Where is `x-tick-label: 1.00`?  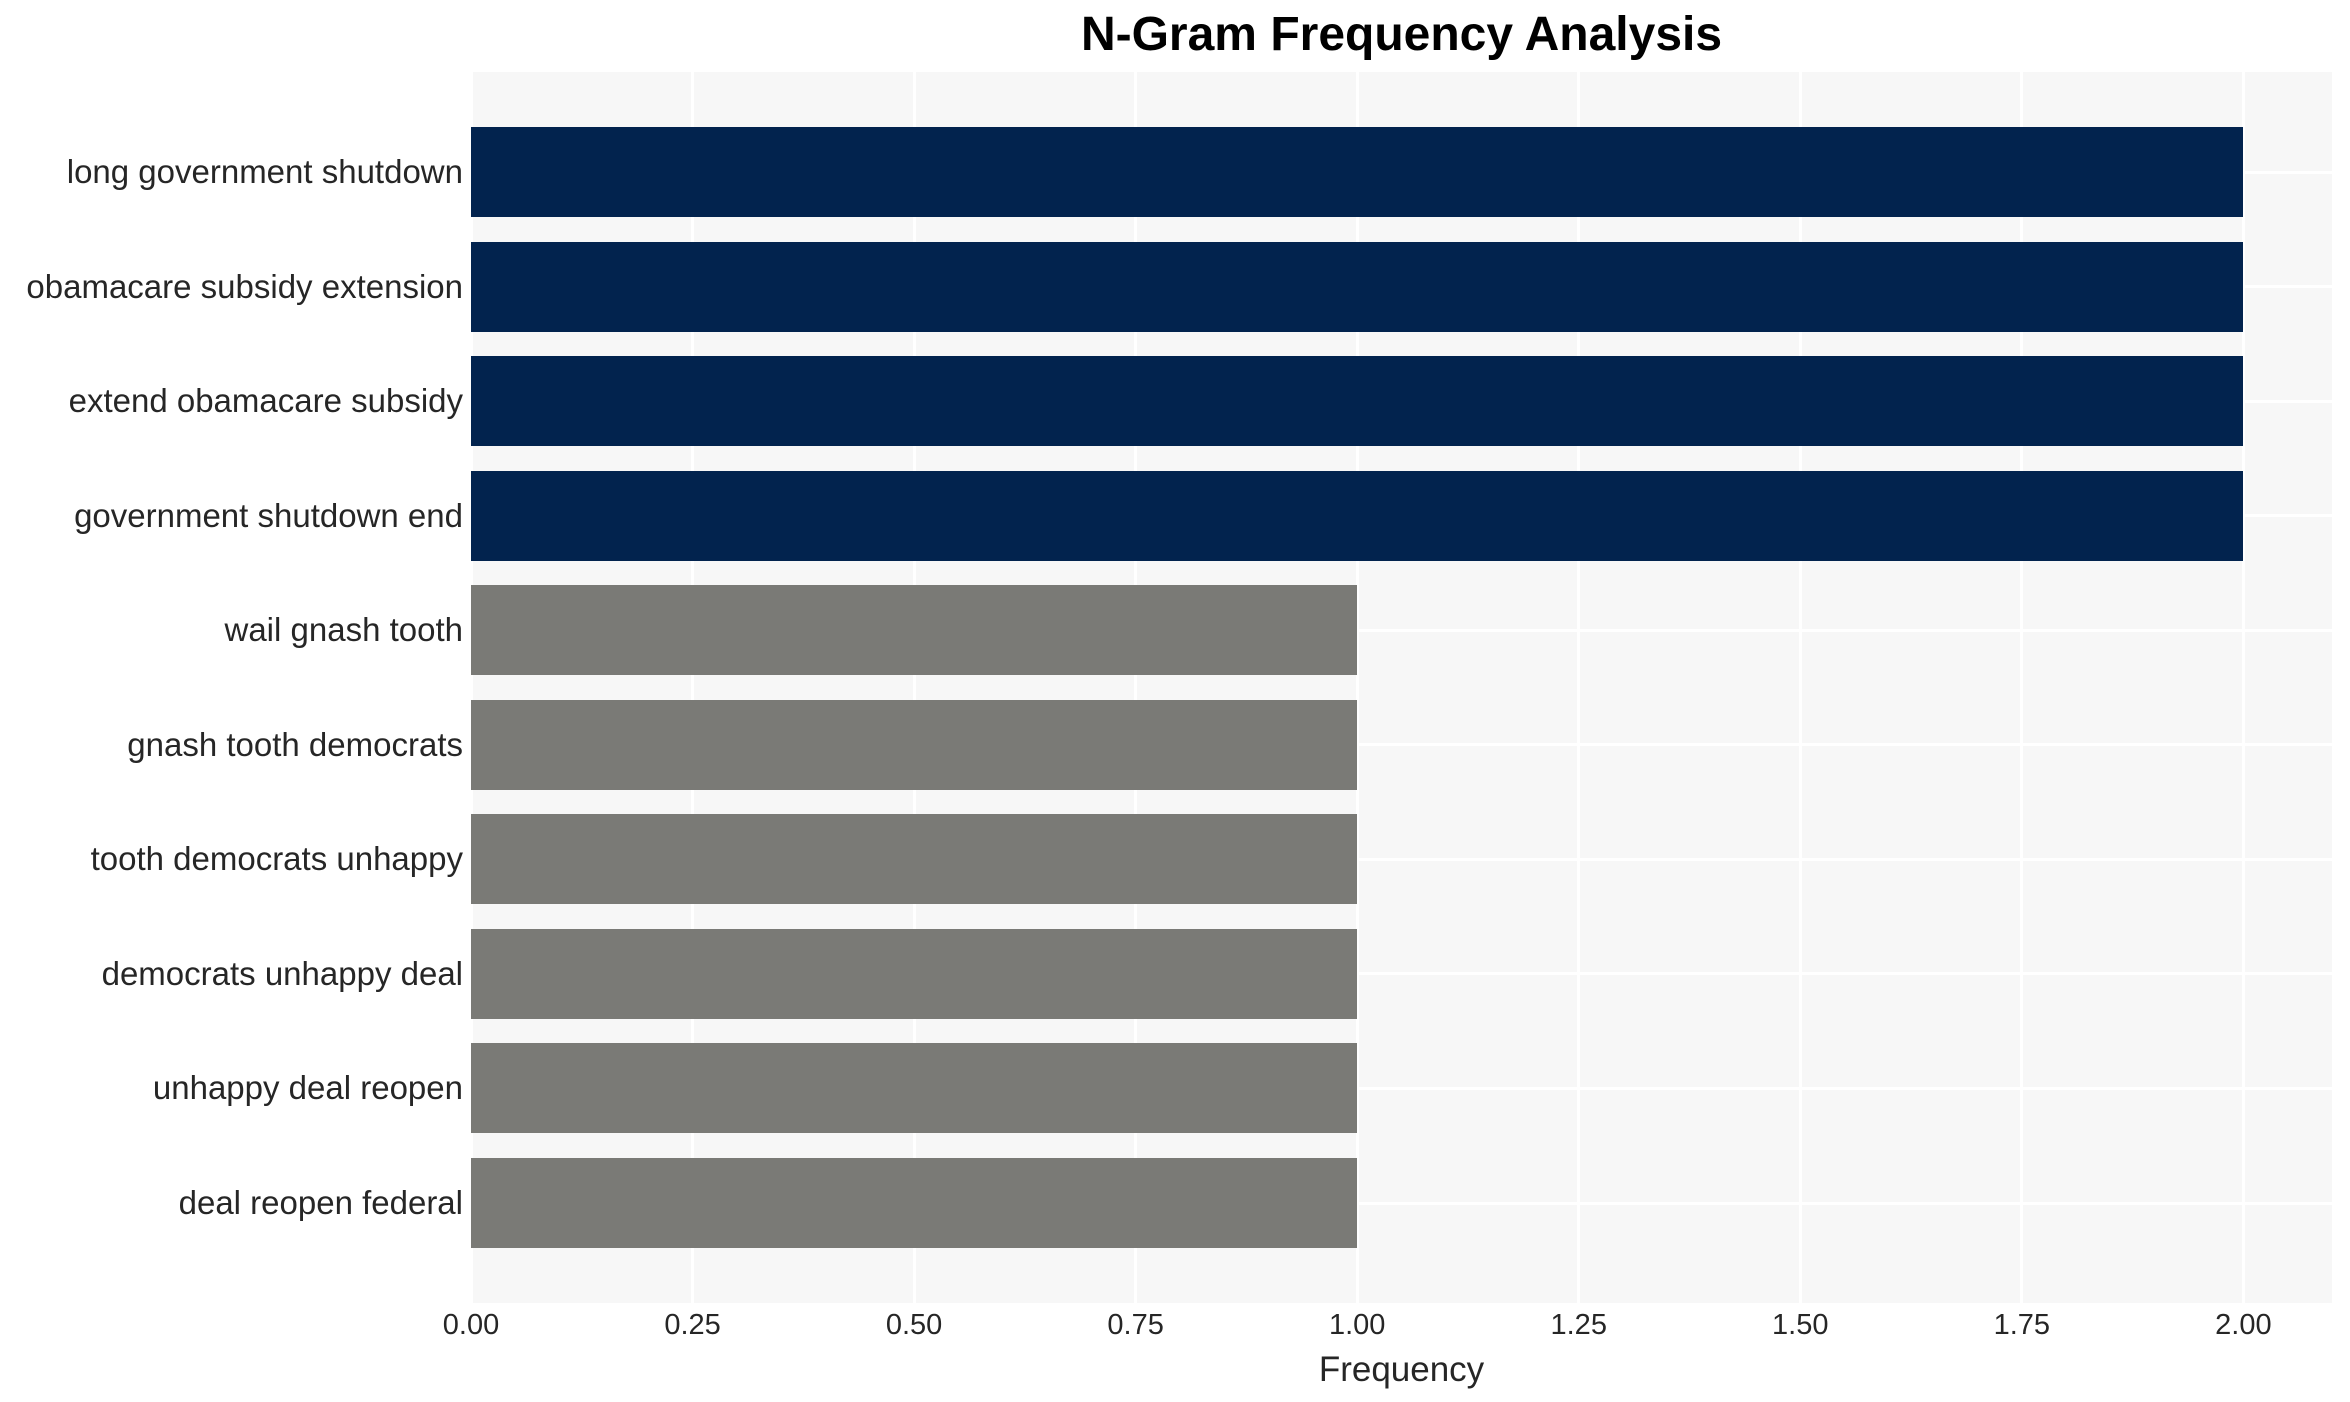
x-tick-label: 1.00 is located at coordinates (1357, 1325).